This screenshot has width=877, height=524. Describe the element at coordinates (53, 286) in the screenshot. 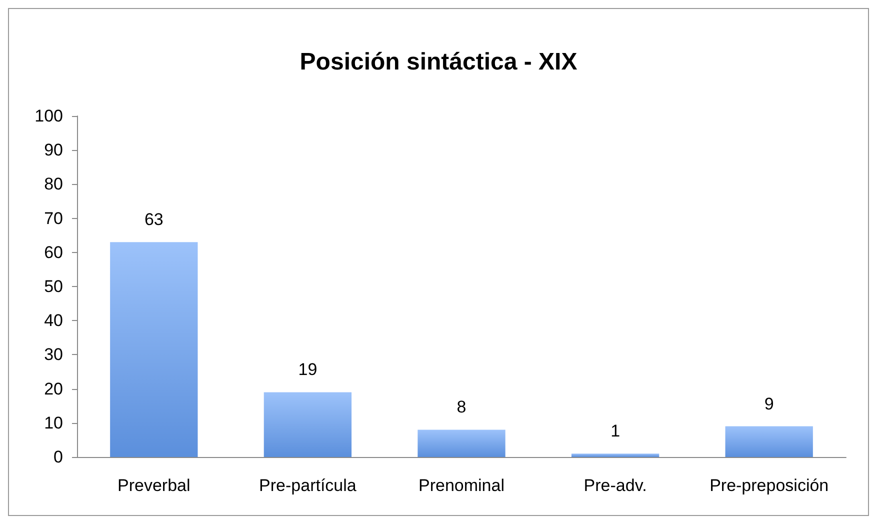

I see `y-tick-label: 50` at that location.